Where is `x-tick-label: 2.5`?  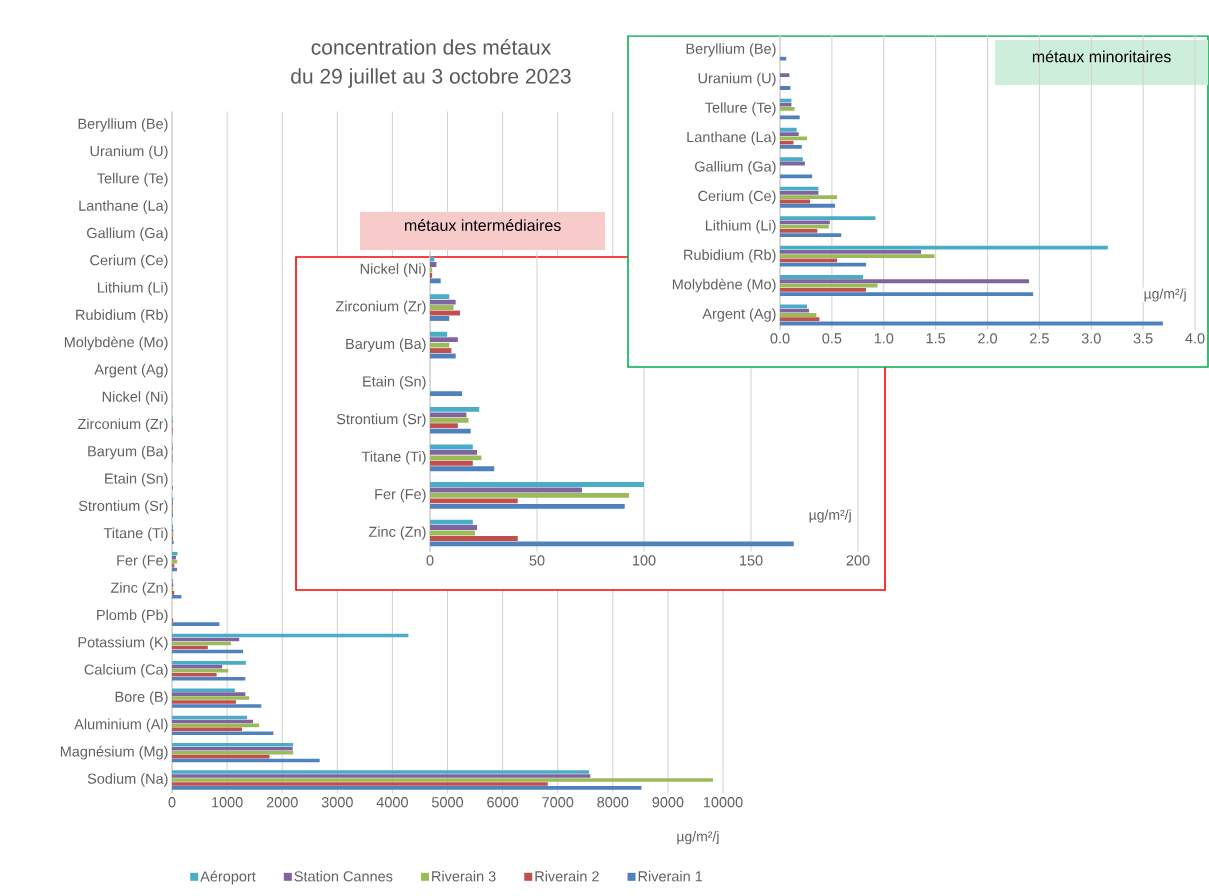 x-tick-label: 2.5 is located at coordinates (1039, 338).